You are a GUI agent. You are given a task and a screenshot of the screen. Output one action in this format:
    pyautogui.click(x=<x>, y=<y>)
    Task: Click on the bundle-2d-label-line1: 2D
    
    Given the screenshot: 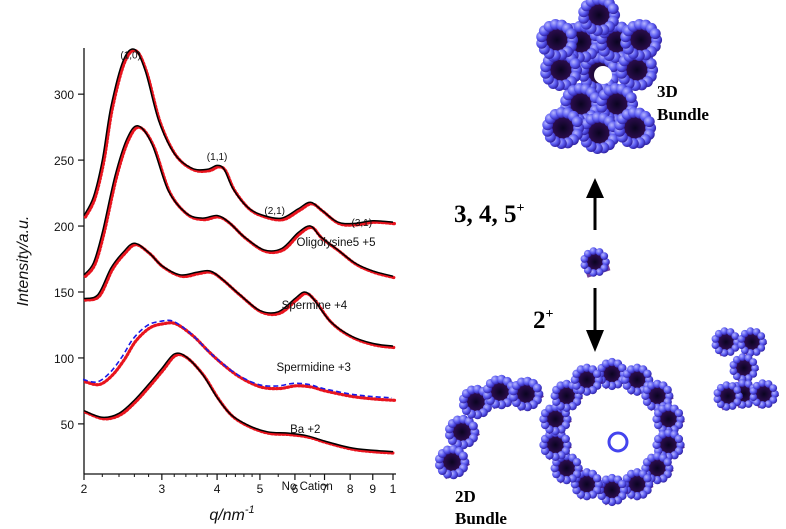 What is the action you would take?
    pyautogui.click(x=465, y=496)
    